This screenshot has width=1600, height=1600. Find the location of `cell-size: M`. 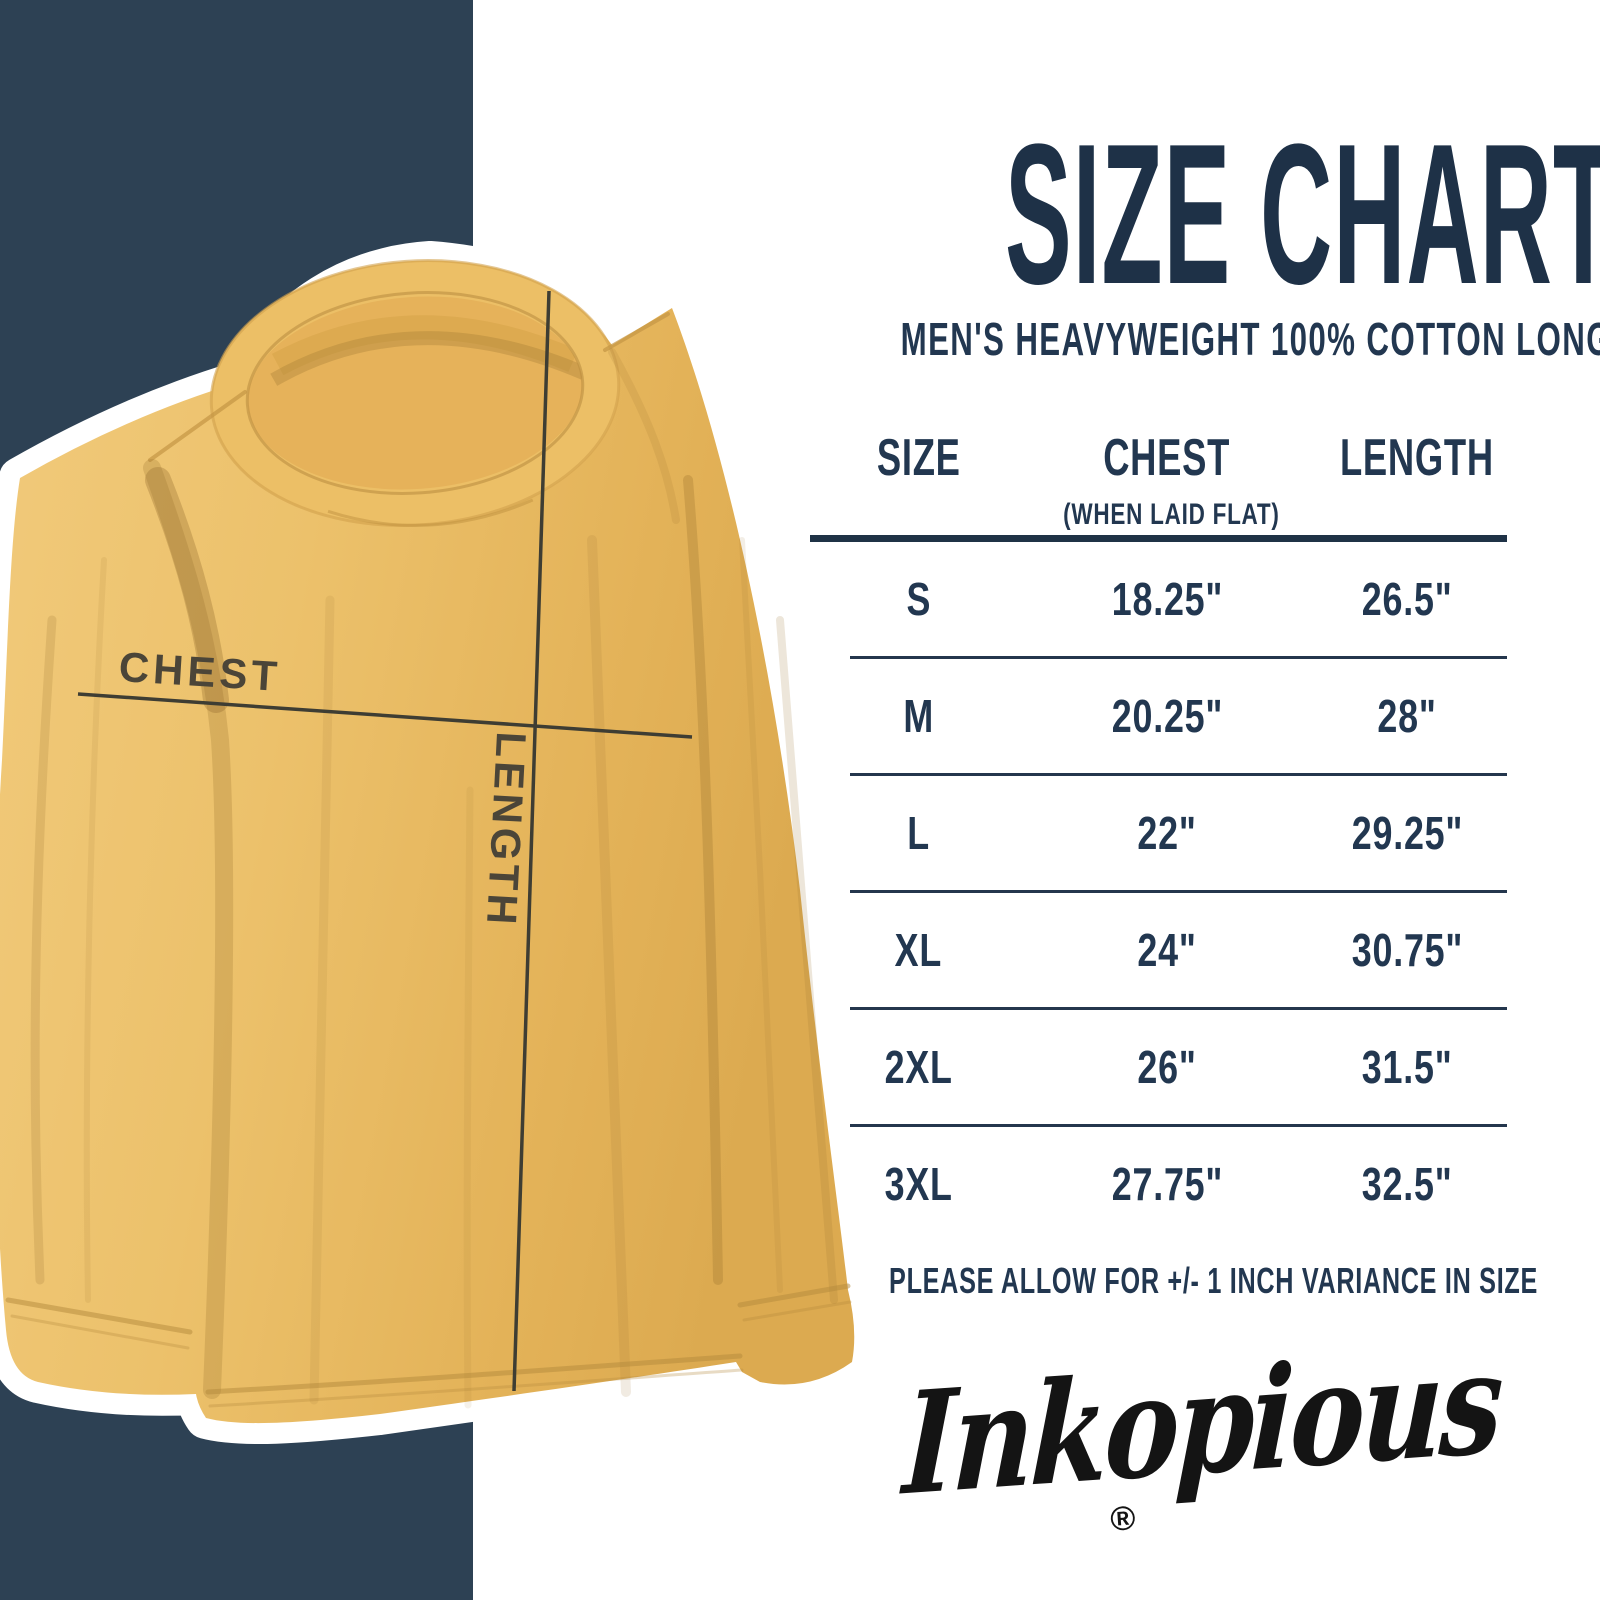

cell-size: M is located at coordinates (918, 716).